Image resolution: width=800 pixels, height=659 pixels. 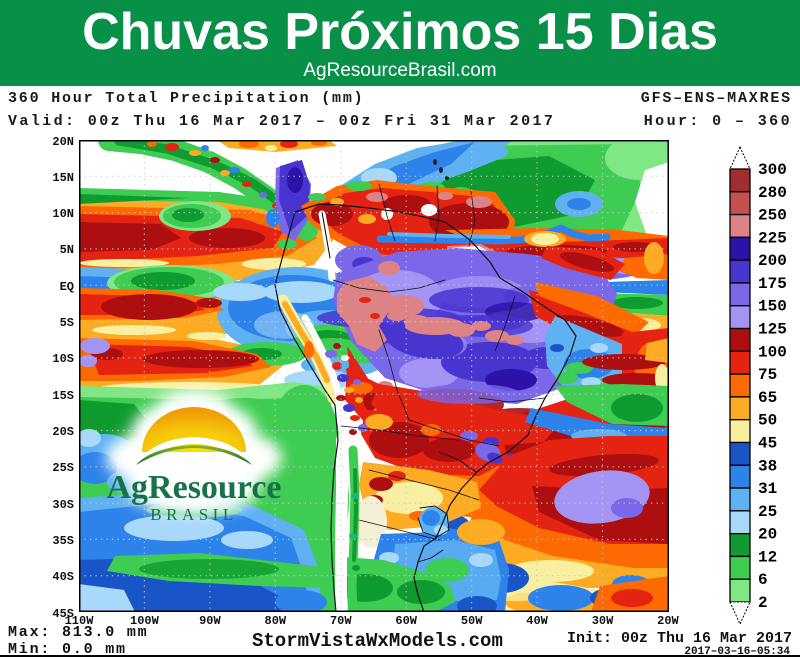 I want to click on svg-text: 125, so click(x=772, y=330).